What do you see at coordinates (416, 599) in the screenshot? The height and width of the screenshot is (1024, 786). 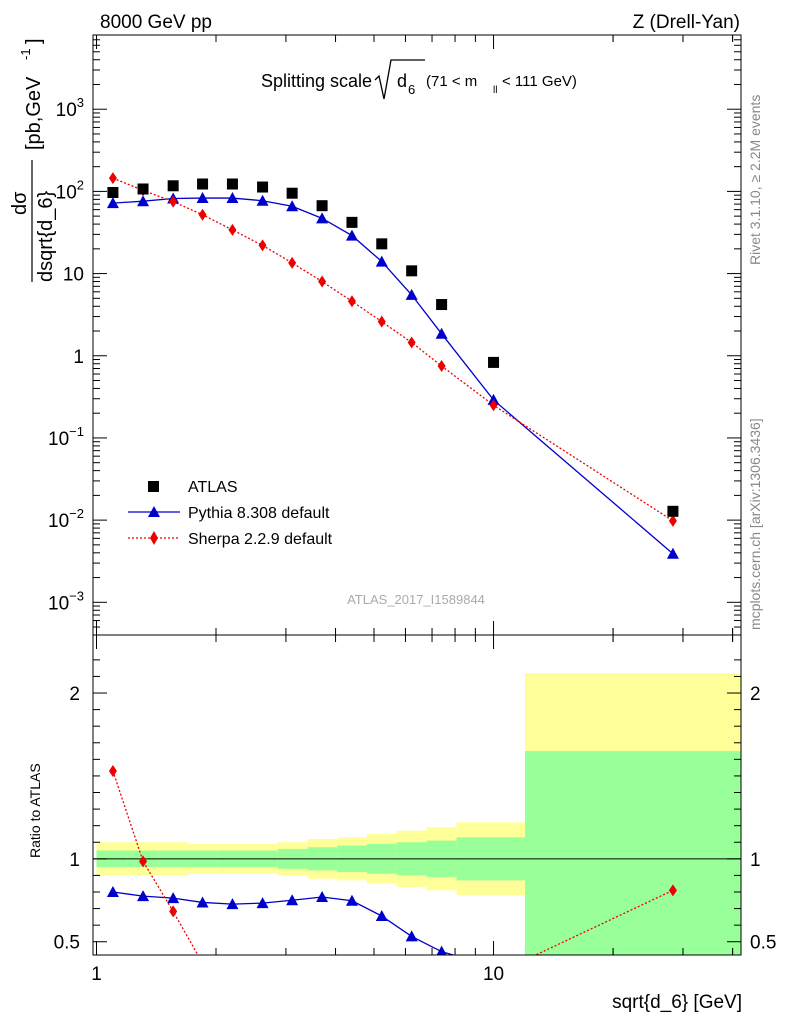 I see `analysis-watermark: ATLAS_2017_I1589844` at bounding box center [416, 599].